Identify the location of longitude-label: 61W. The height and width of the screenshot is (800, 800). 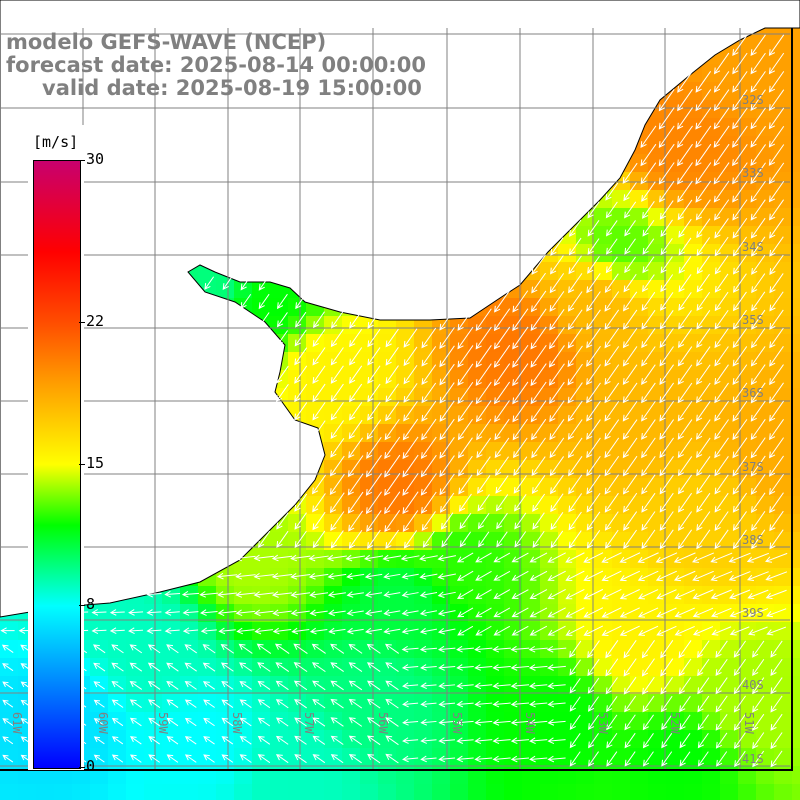
(17, 723).